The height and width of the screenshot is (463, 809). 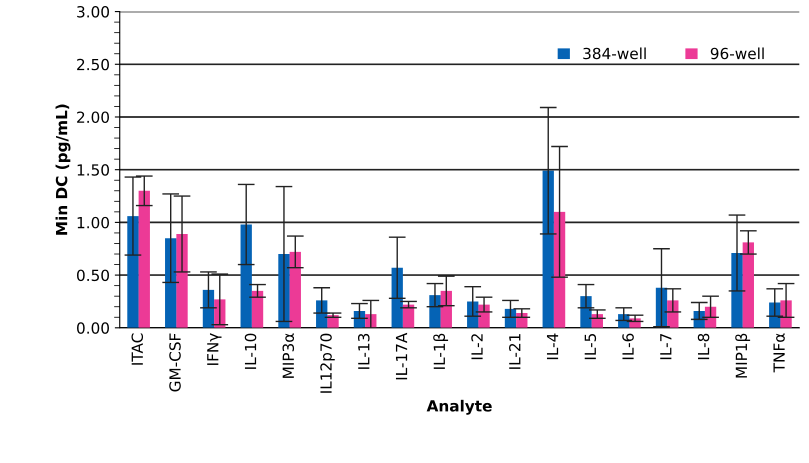 What do you see at coordinates (93, 12) in the screenshot?
I see `y-tick-label: 3.00` at bounding box center [93, 12].